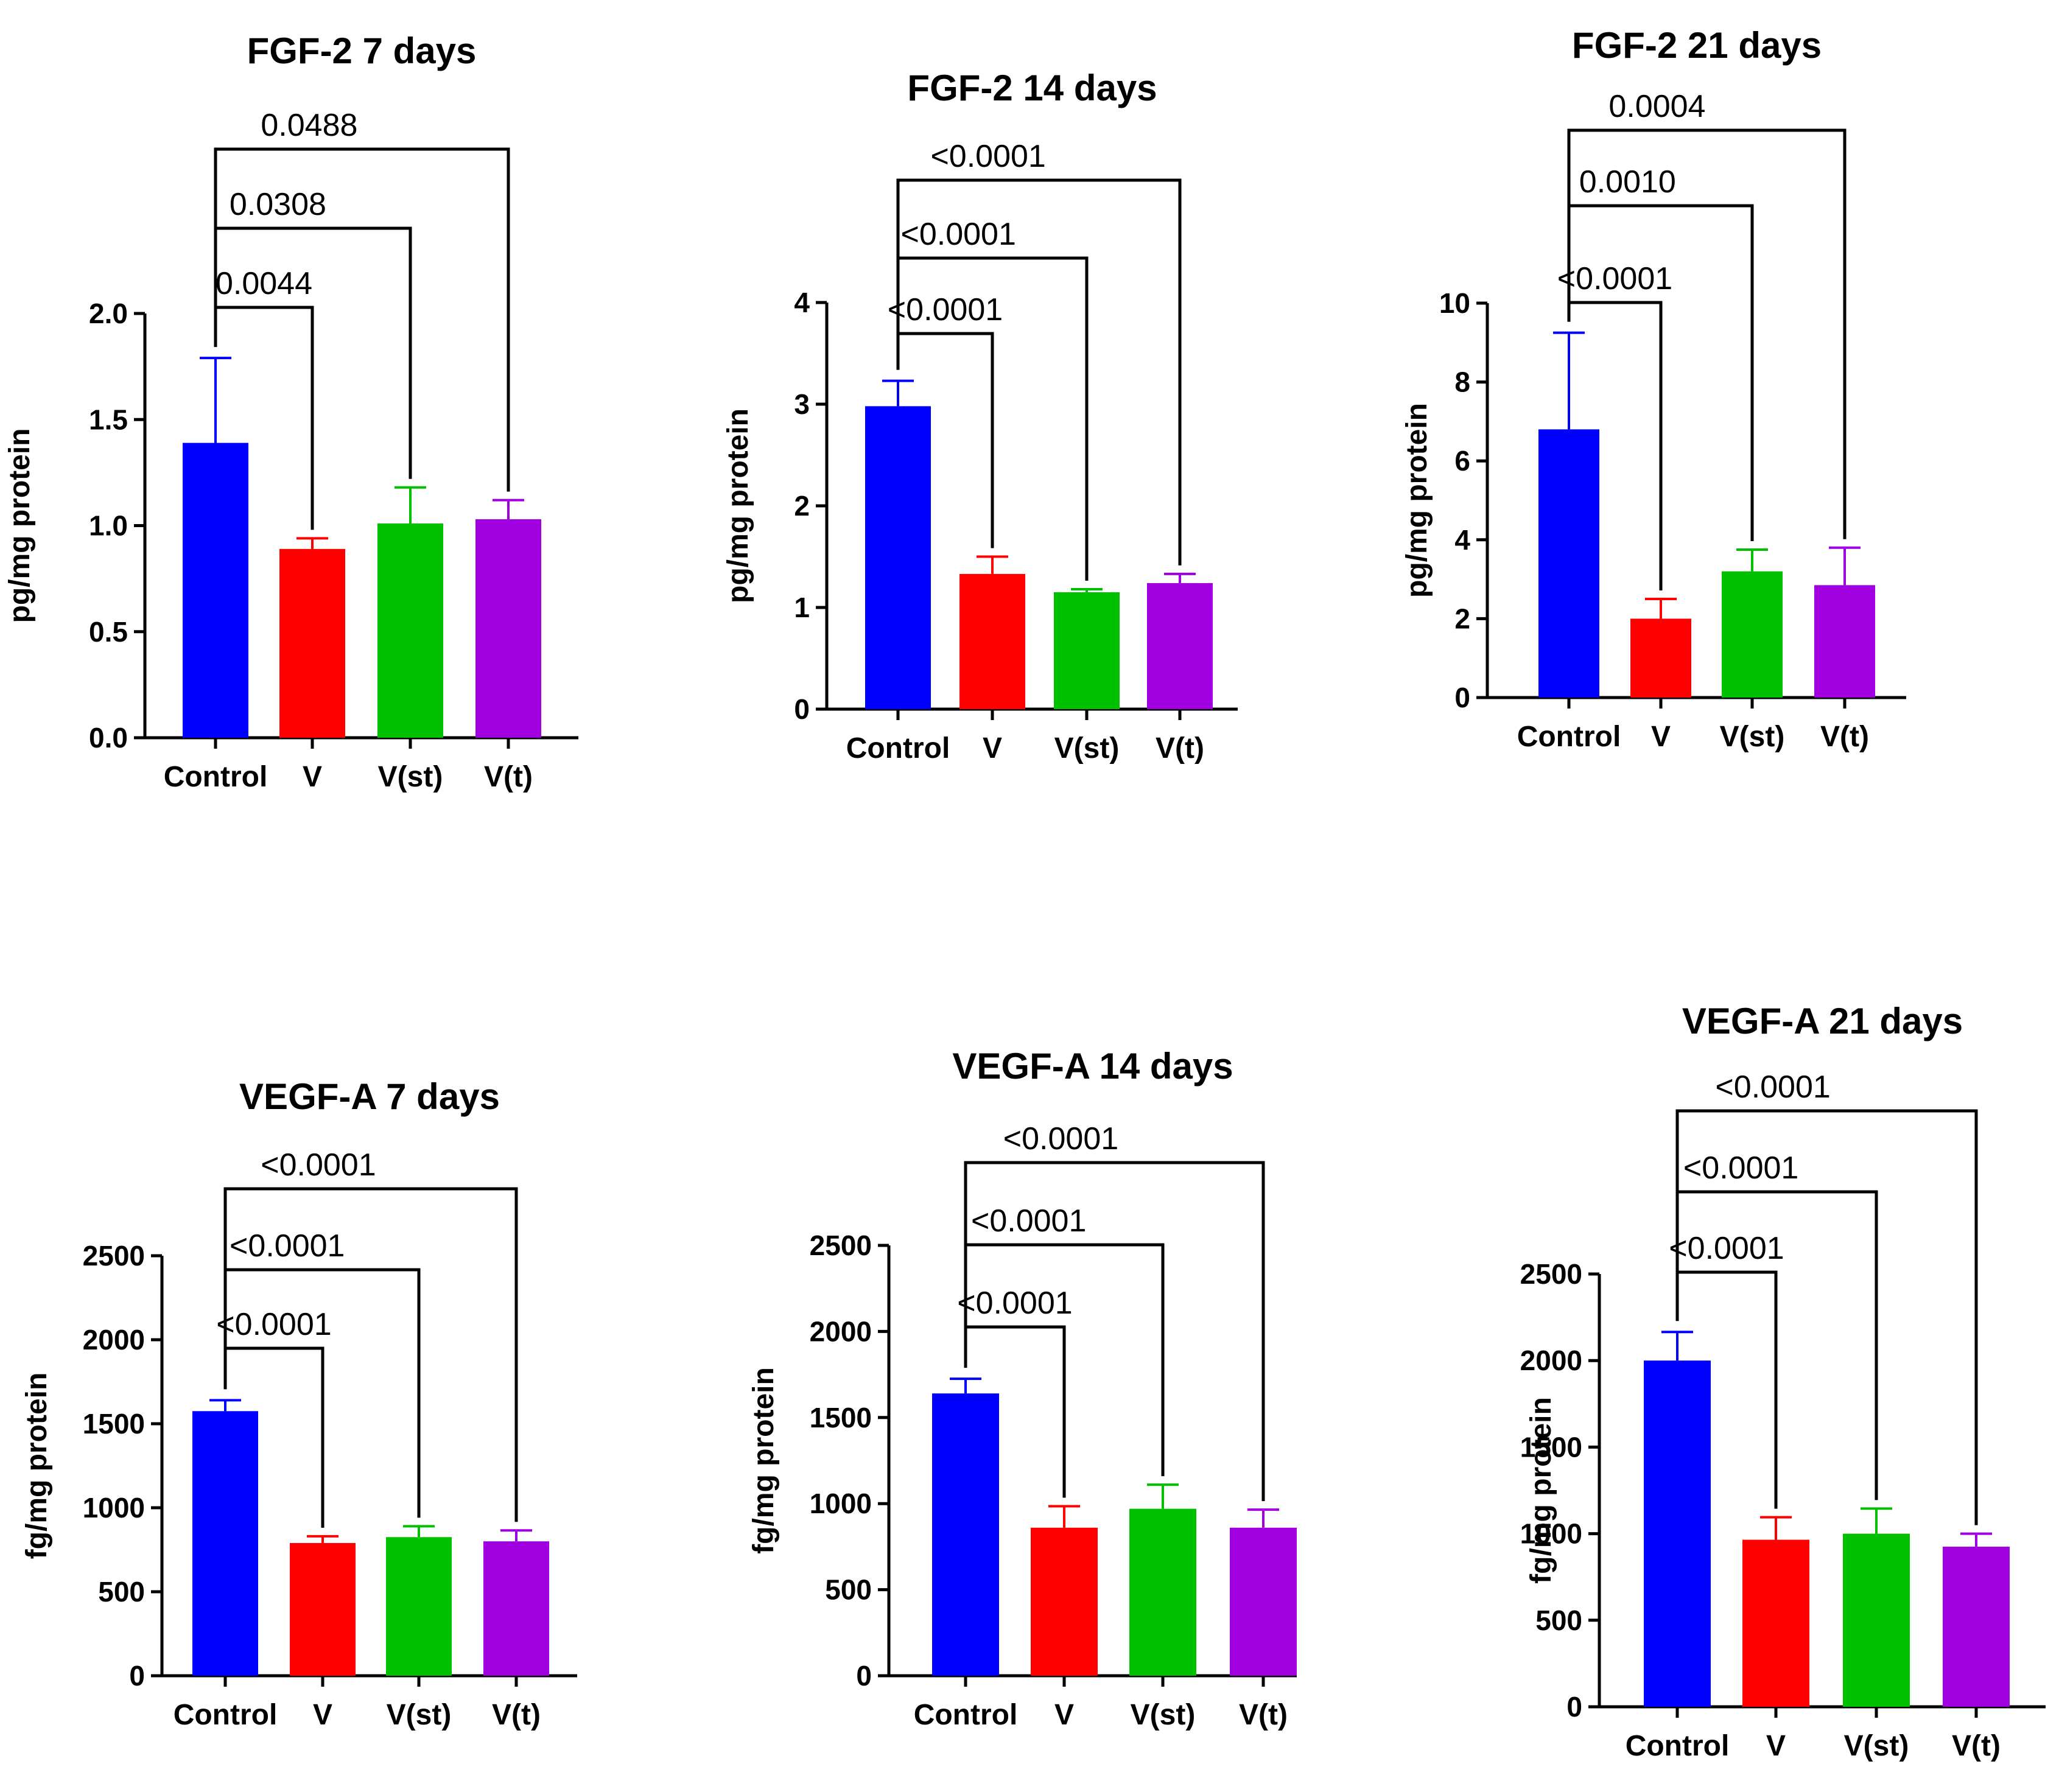 This screenshot has width=2059, height=1792. Describe the element at coordinates (108, 526) in the screenshot. I see `y-tick-label: 1.0` at that location.